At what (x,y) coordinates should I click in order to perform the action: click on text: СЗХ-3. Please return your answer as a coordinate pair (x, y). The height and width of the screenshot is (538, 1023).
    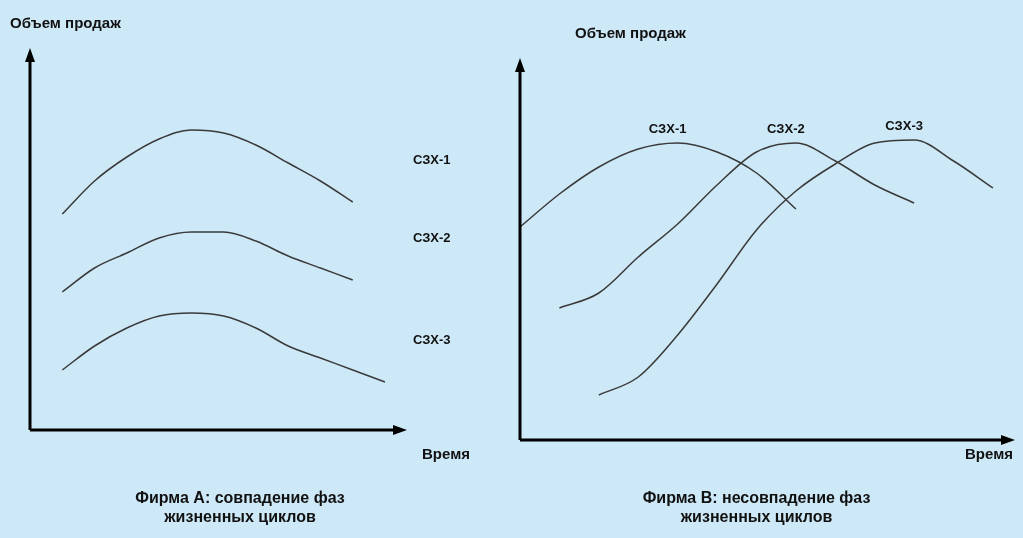
    Looking at the image, I should click on (432, 339).